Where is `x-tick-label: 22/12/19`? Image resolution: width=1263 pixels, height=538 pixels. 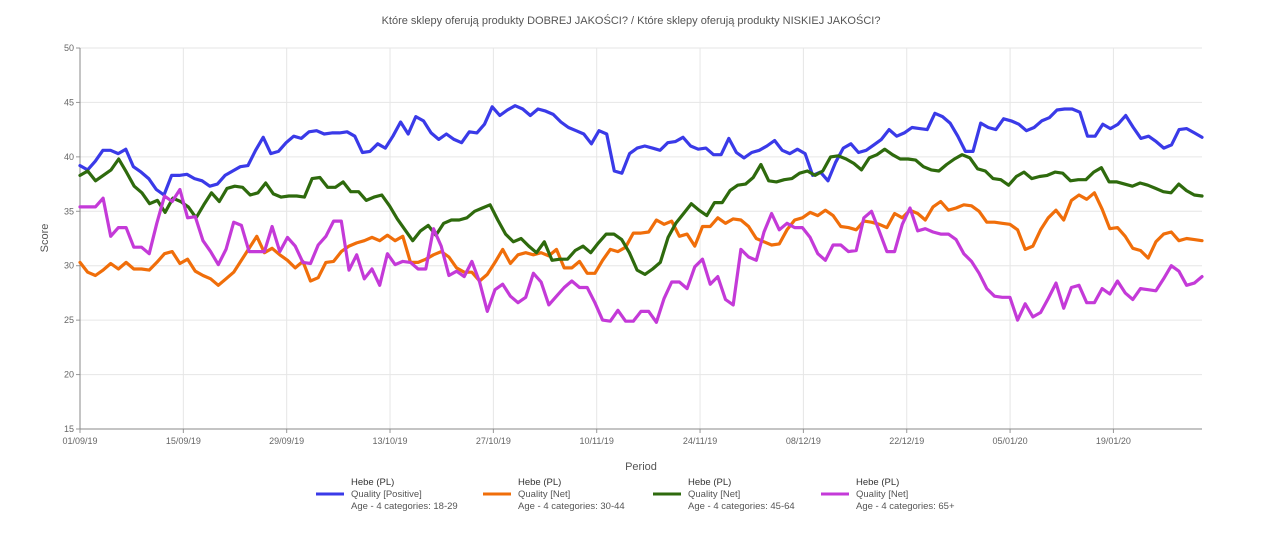 x-tick-label: 22/12/19 is located at coordinates (906, 441).